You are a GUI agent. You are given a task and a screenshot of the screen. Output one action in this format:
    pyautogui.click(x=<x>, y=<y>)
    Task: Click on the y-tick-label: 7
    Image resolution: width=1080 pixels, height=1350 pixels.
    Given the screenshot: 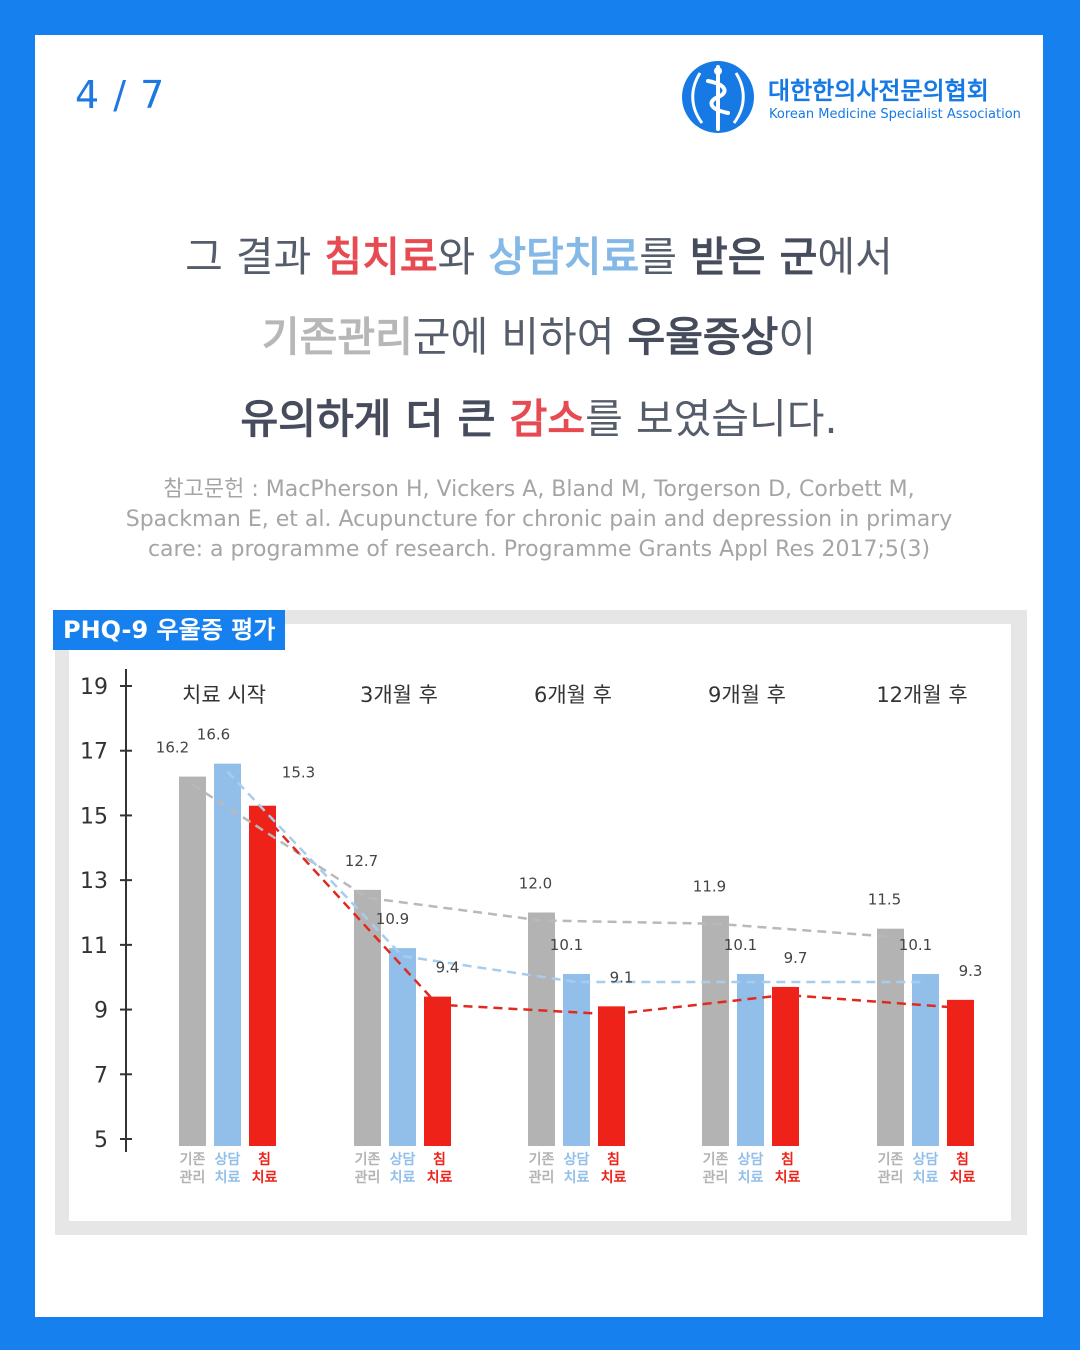 What is the action you would take?
    pyautogui.click(x=101, y=1075)
    